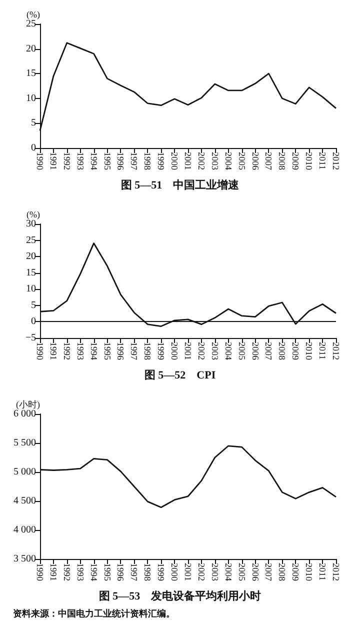 The height and width of the screenshot is (627, 360). What do you see at coordinates (31, 224) in the screenshot?
I see `y-tick-label: 30` at bounding box center [31, 224].